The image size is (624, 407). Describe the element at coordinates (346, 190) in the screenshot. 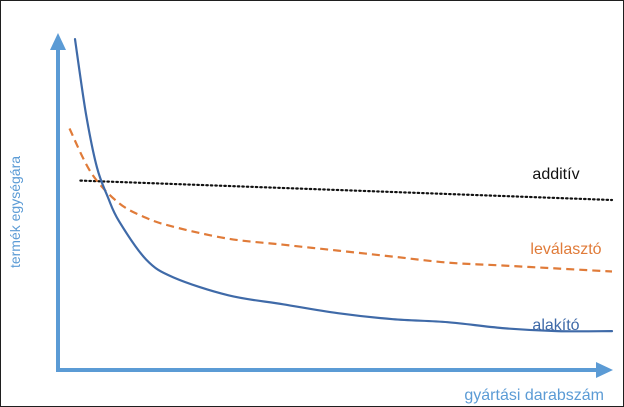

I see `series-line-additiv` at that location.